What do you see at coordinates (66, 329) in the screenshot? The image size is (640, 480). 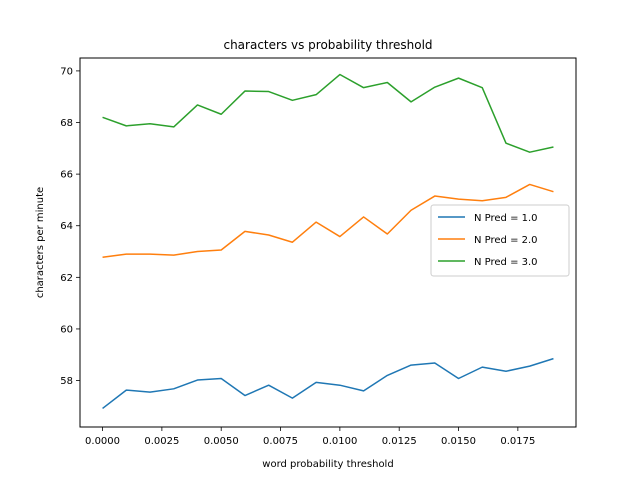 I see `y-tick-label: 60` at bounding box center [66, 329].